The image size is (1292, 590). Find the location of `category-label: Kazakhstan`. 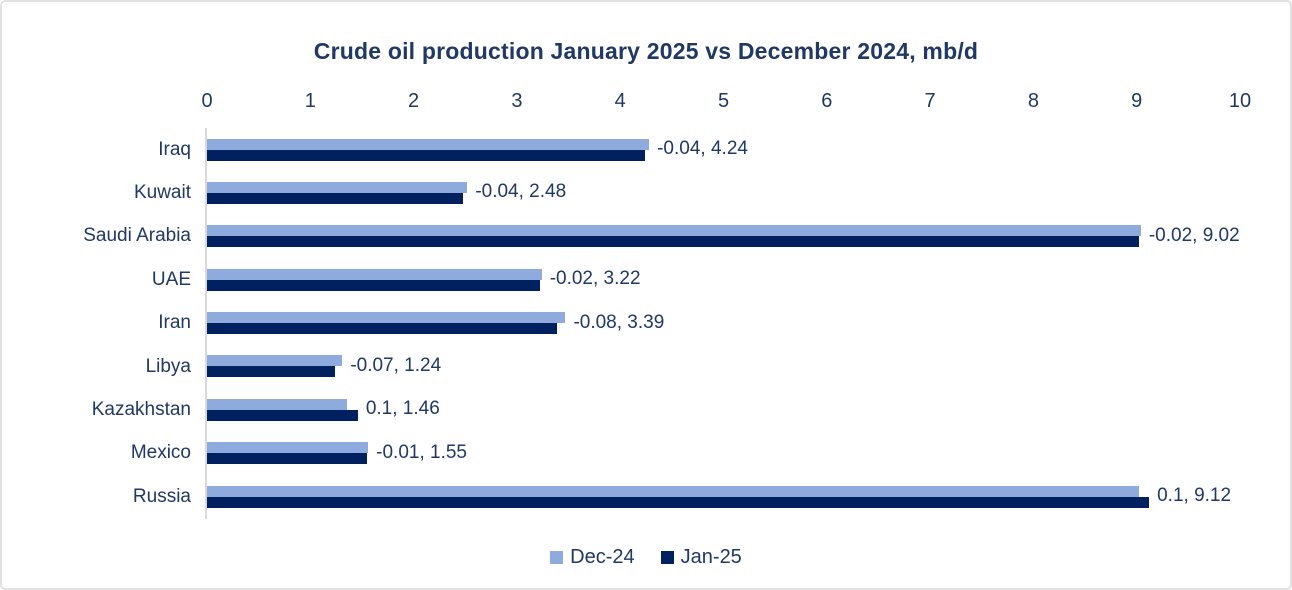

category-label: Kazakhstan is located at coordinates (141, 410).